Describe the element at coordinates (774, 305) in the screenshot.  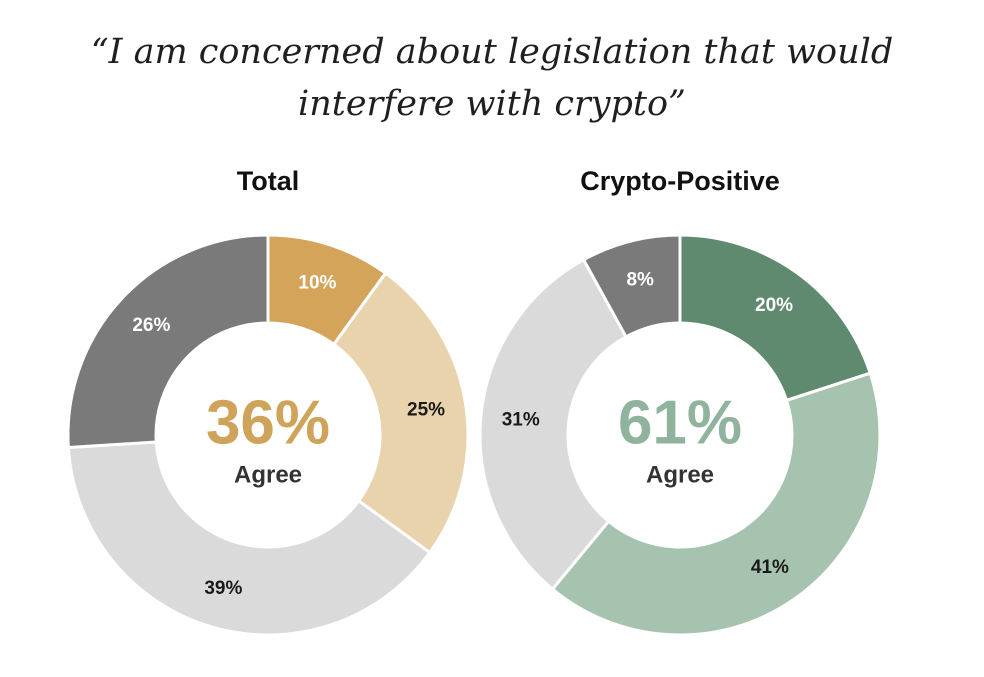
I see `slice-label-1-0: 20%` at that location.